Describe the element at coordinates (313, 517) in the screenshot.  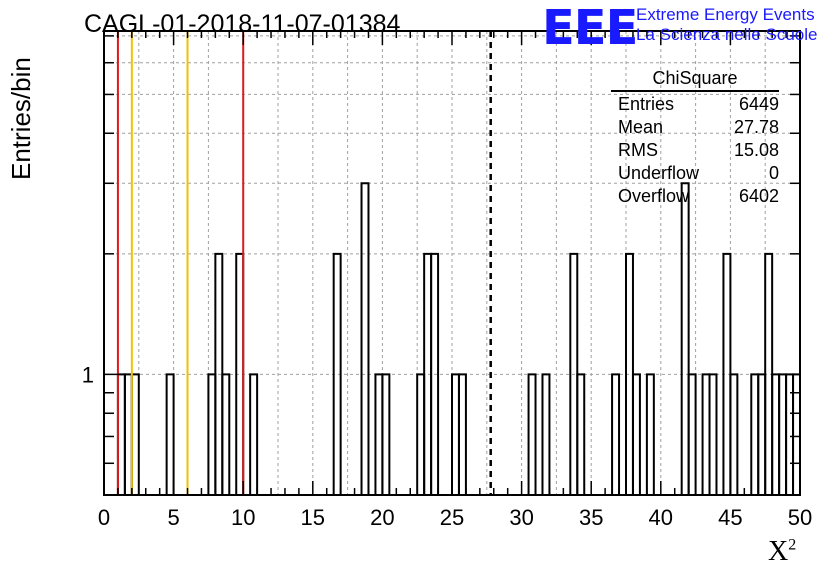
I see `x-tick-label: 15` at that location.